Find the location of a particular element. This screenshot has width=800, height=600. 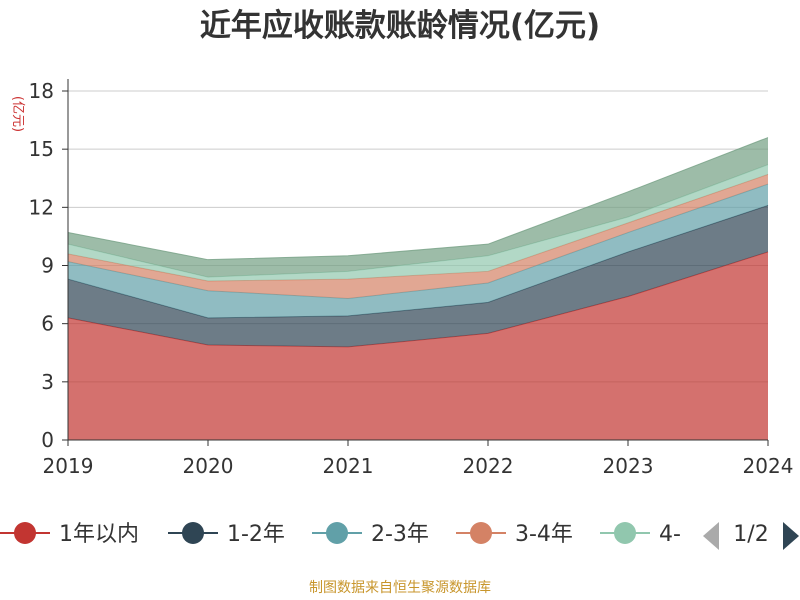

legend-label: 1年以内 is located at coordinates (99, 534).